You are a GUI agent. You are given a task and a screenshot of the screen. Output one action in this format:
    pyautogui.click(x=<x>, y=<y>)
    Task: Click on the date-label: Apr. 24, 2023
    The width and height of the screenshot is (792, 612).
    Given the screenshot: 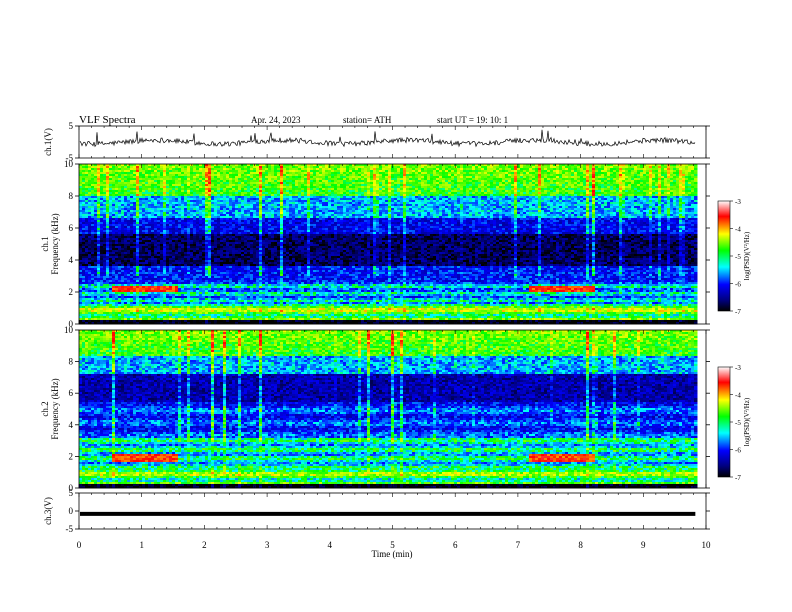 What is the action you would take?
    pyautogui.click(x=276, y=120)
    